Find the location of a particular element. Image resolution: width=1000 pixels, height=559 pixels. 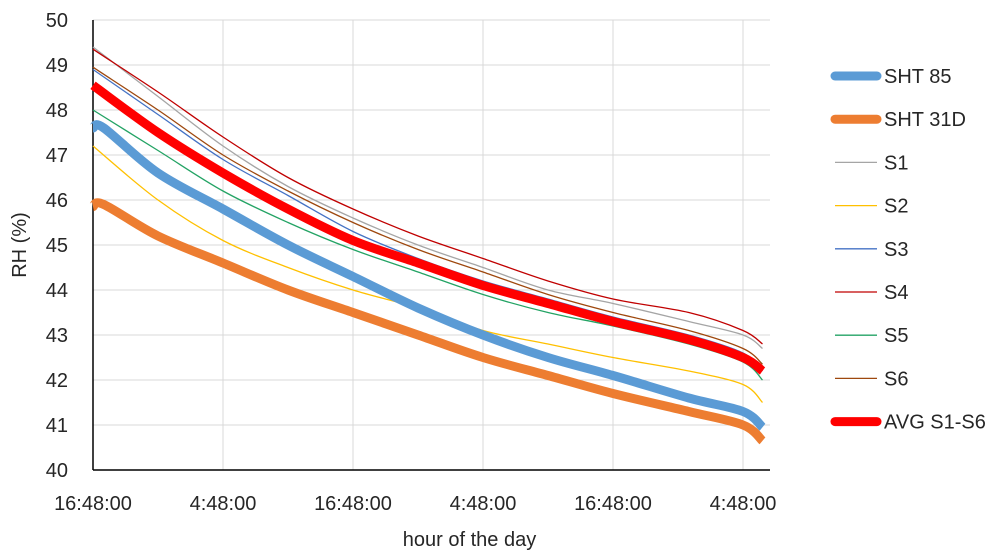

y-tick-label: 40 is located at coordinates (57, 471).